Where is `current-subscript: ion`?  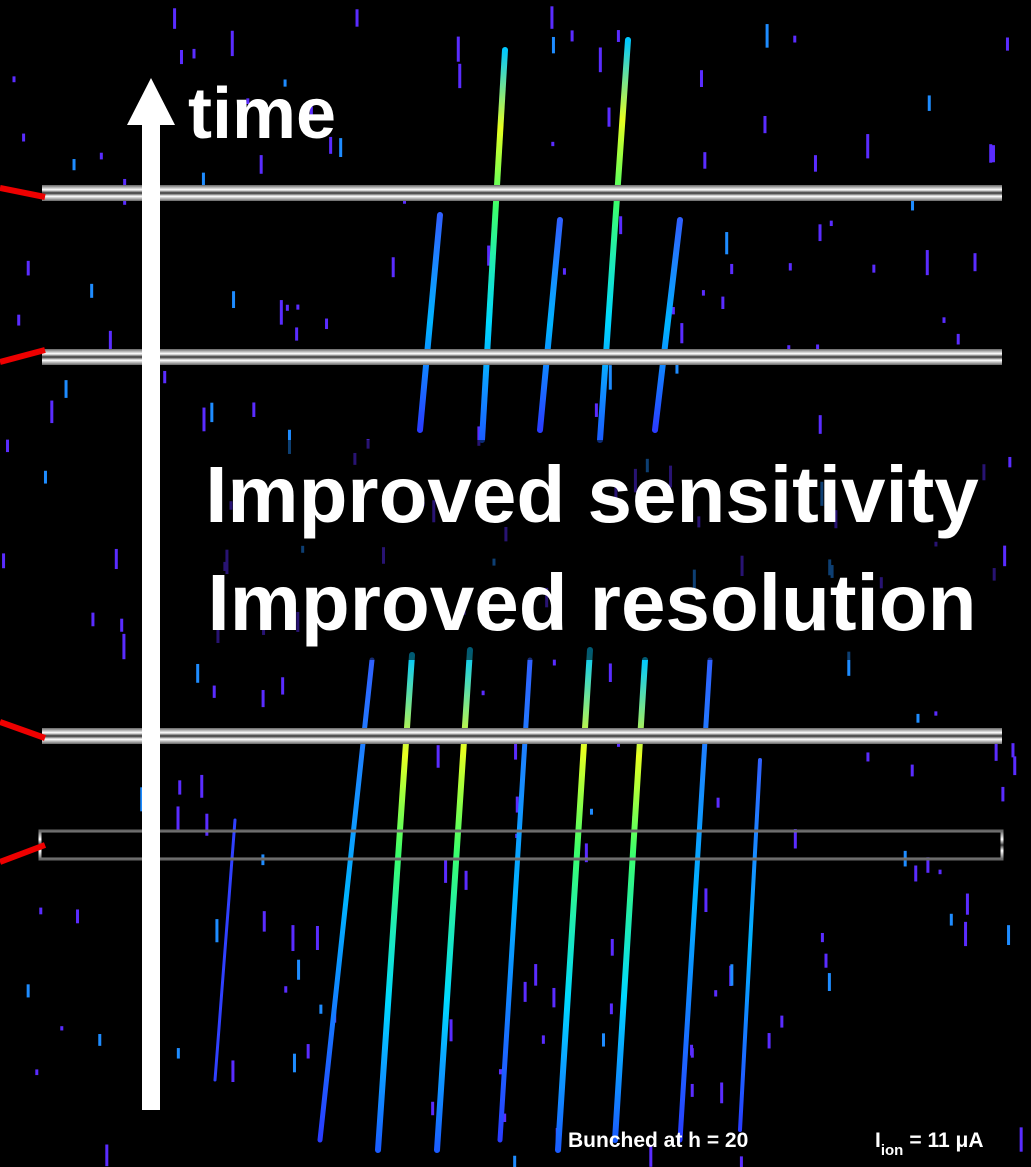 current-subscript: ion is located at coordinates (892, 1150).